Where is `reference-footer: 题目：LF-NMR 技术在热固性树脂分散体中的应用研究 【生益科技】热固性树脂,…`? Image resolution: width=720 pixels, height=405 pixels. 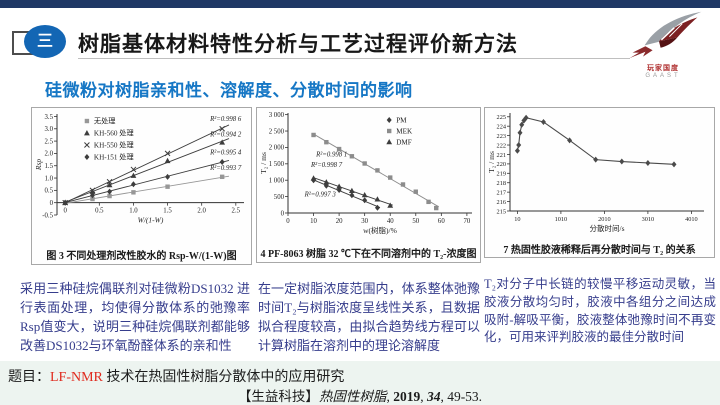
reference-footer: 题目：LF-NMR 技术在热固性树脂分散体中的应用研究 【生益科技】热固性树脂,… is located at coordinates (360, 383).